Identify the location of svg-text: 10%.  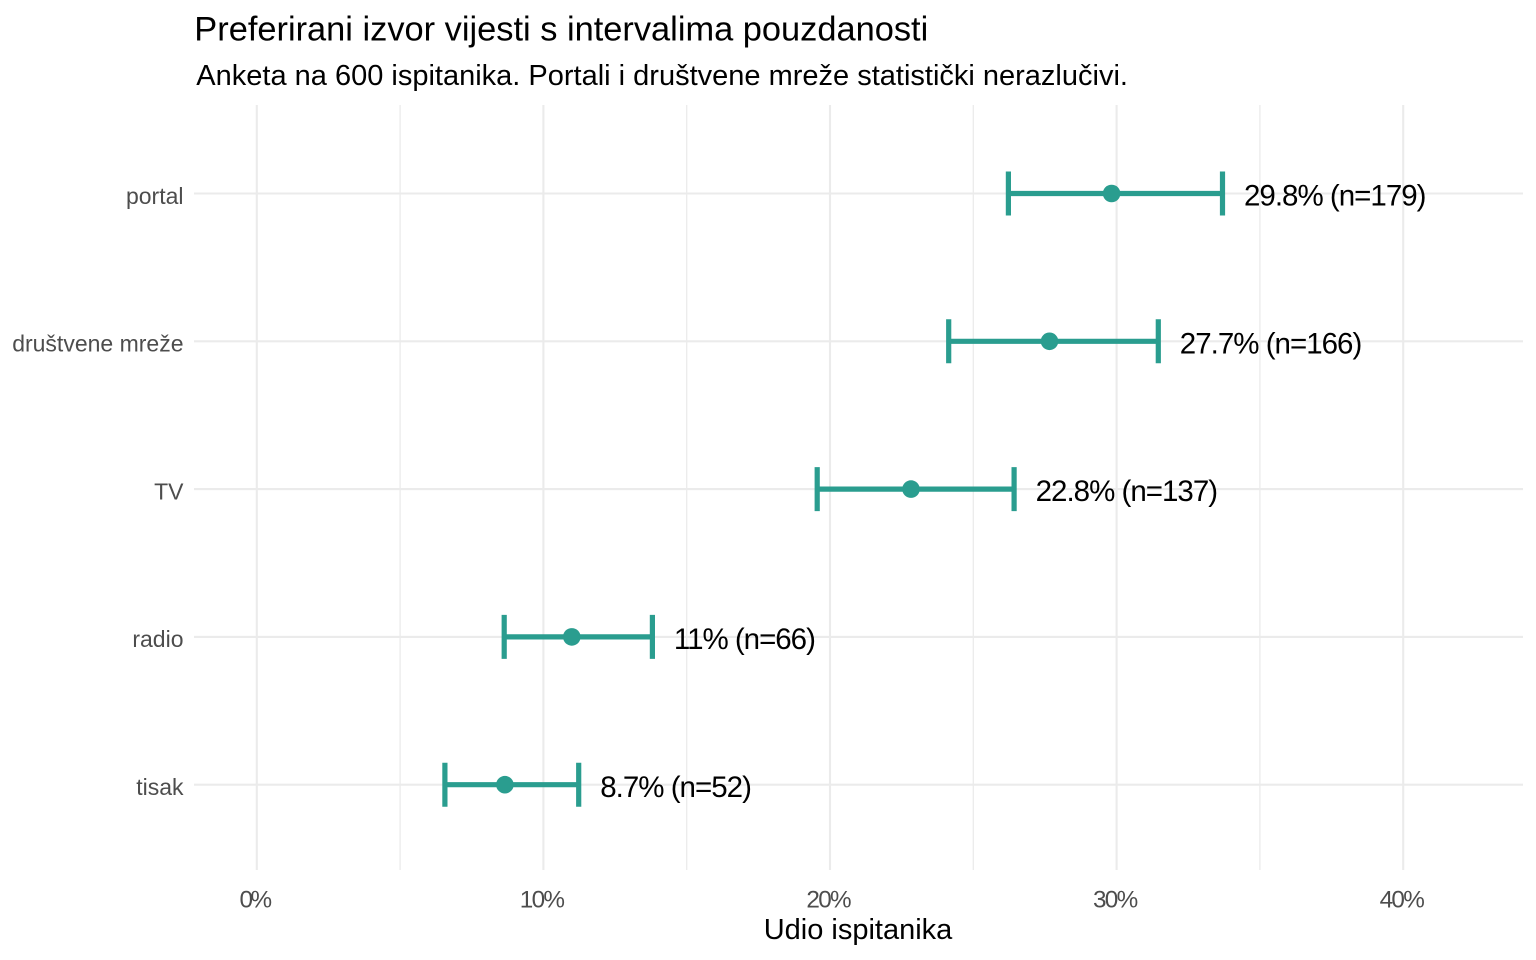
(542, 899).